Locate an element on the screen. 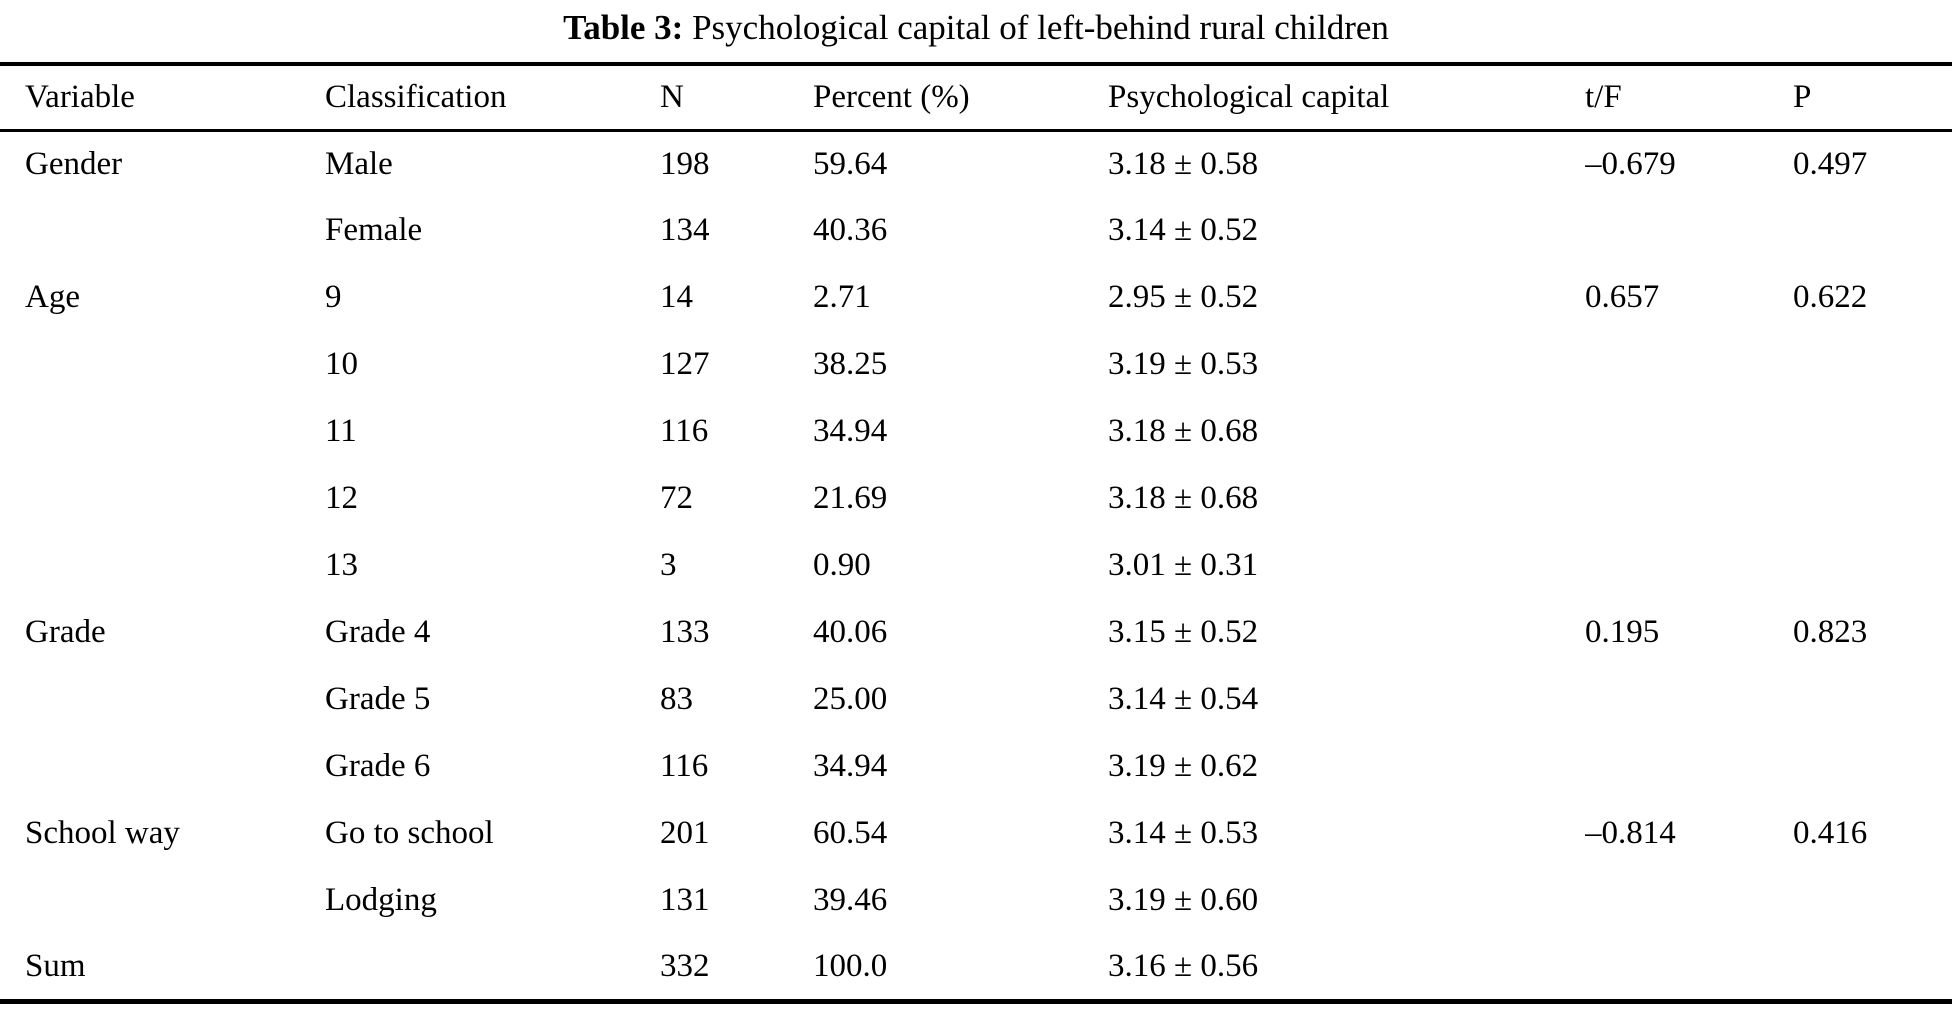 This screenshot has width=1952, height=1010. table-row: Age 9 14 2.71 2.95 ± 0.52 0.657 0.622 is located at coordinates (976, 297).